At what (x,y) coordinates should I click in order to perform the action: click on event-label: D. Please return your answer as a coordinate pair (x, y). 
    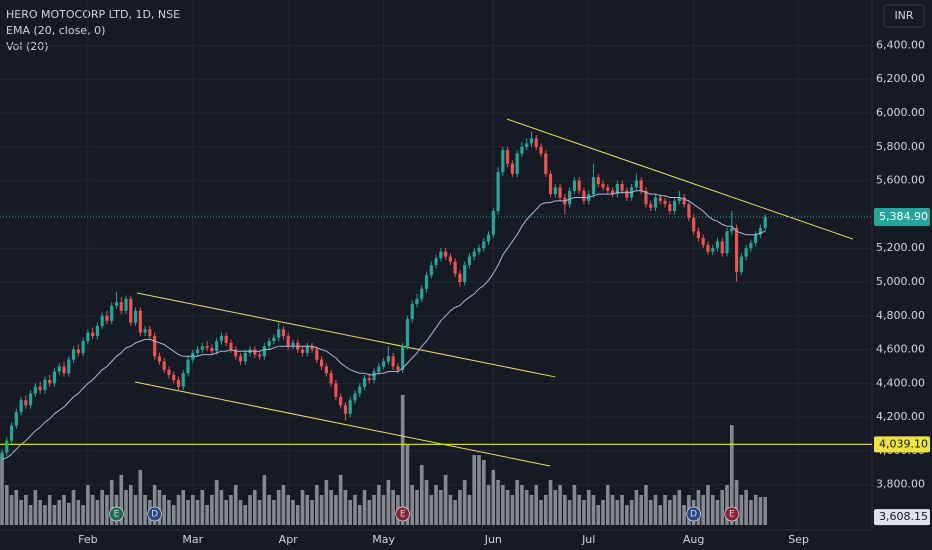
    Looking at the image, I should click on (693, 515).